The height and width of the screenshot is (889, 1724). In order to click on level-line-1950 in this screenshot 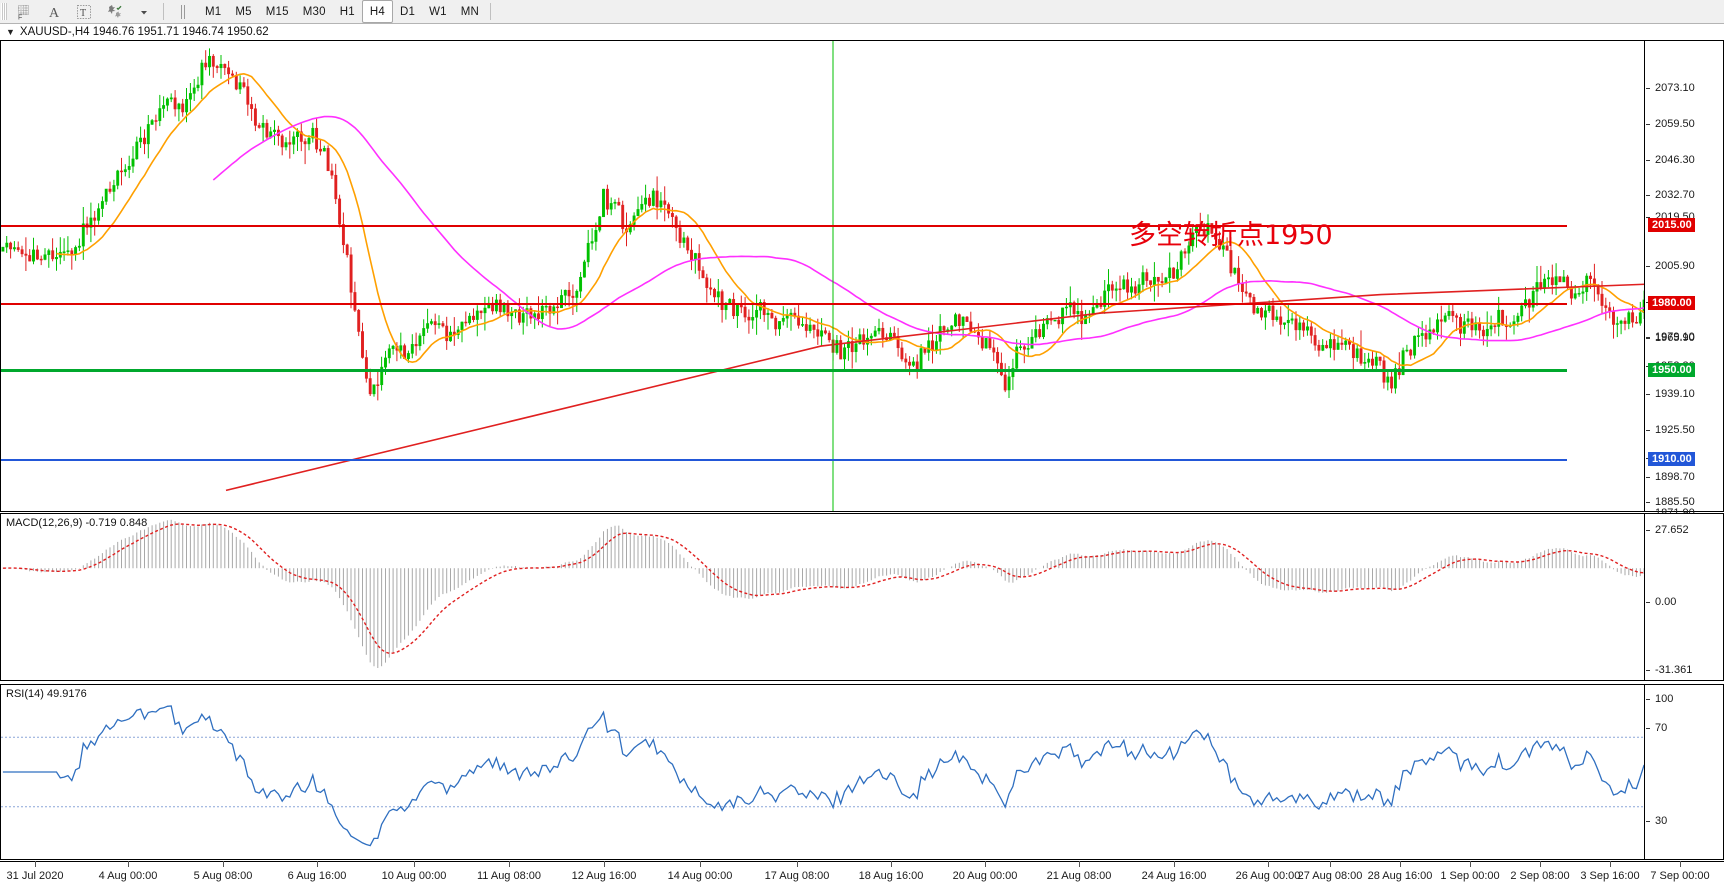, I will do `click(784, 370)`.